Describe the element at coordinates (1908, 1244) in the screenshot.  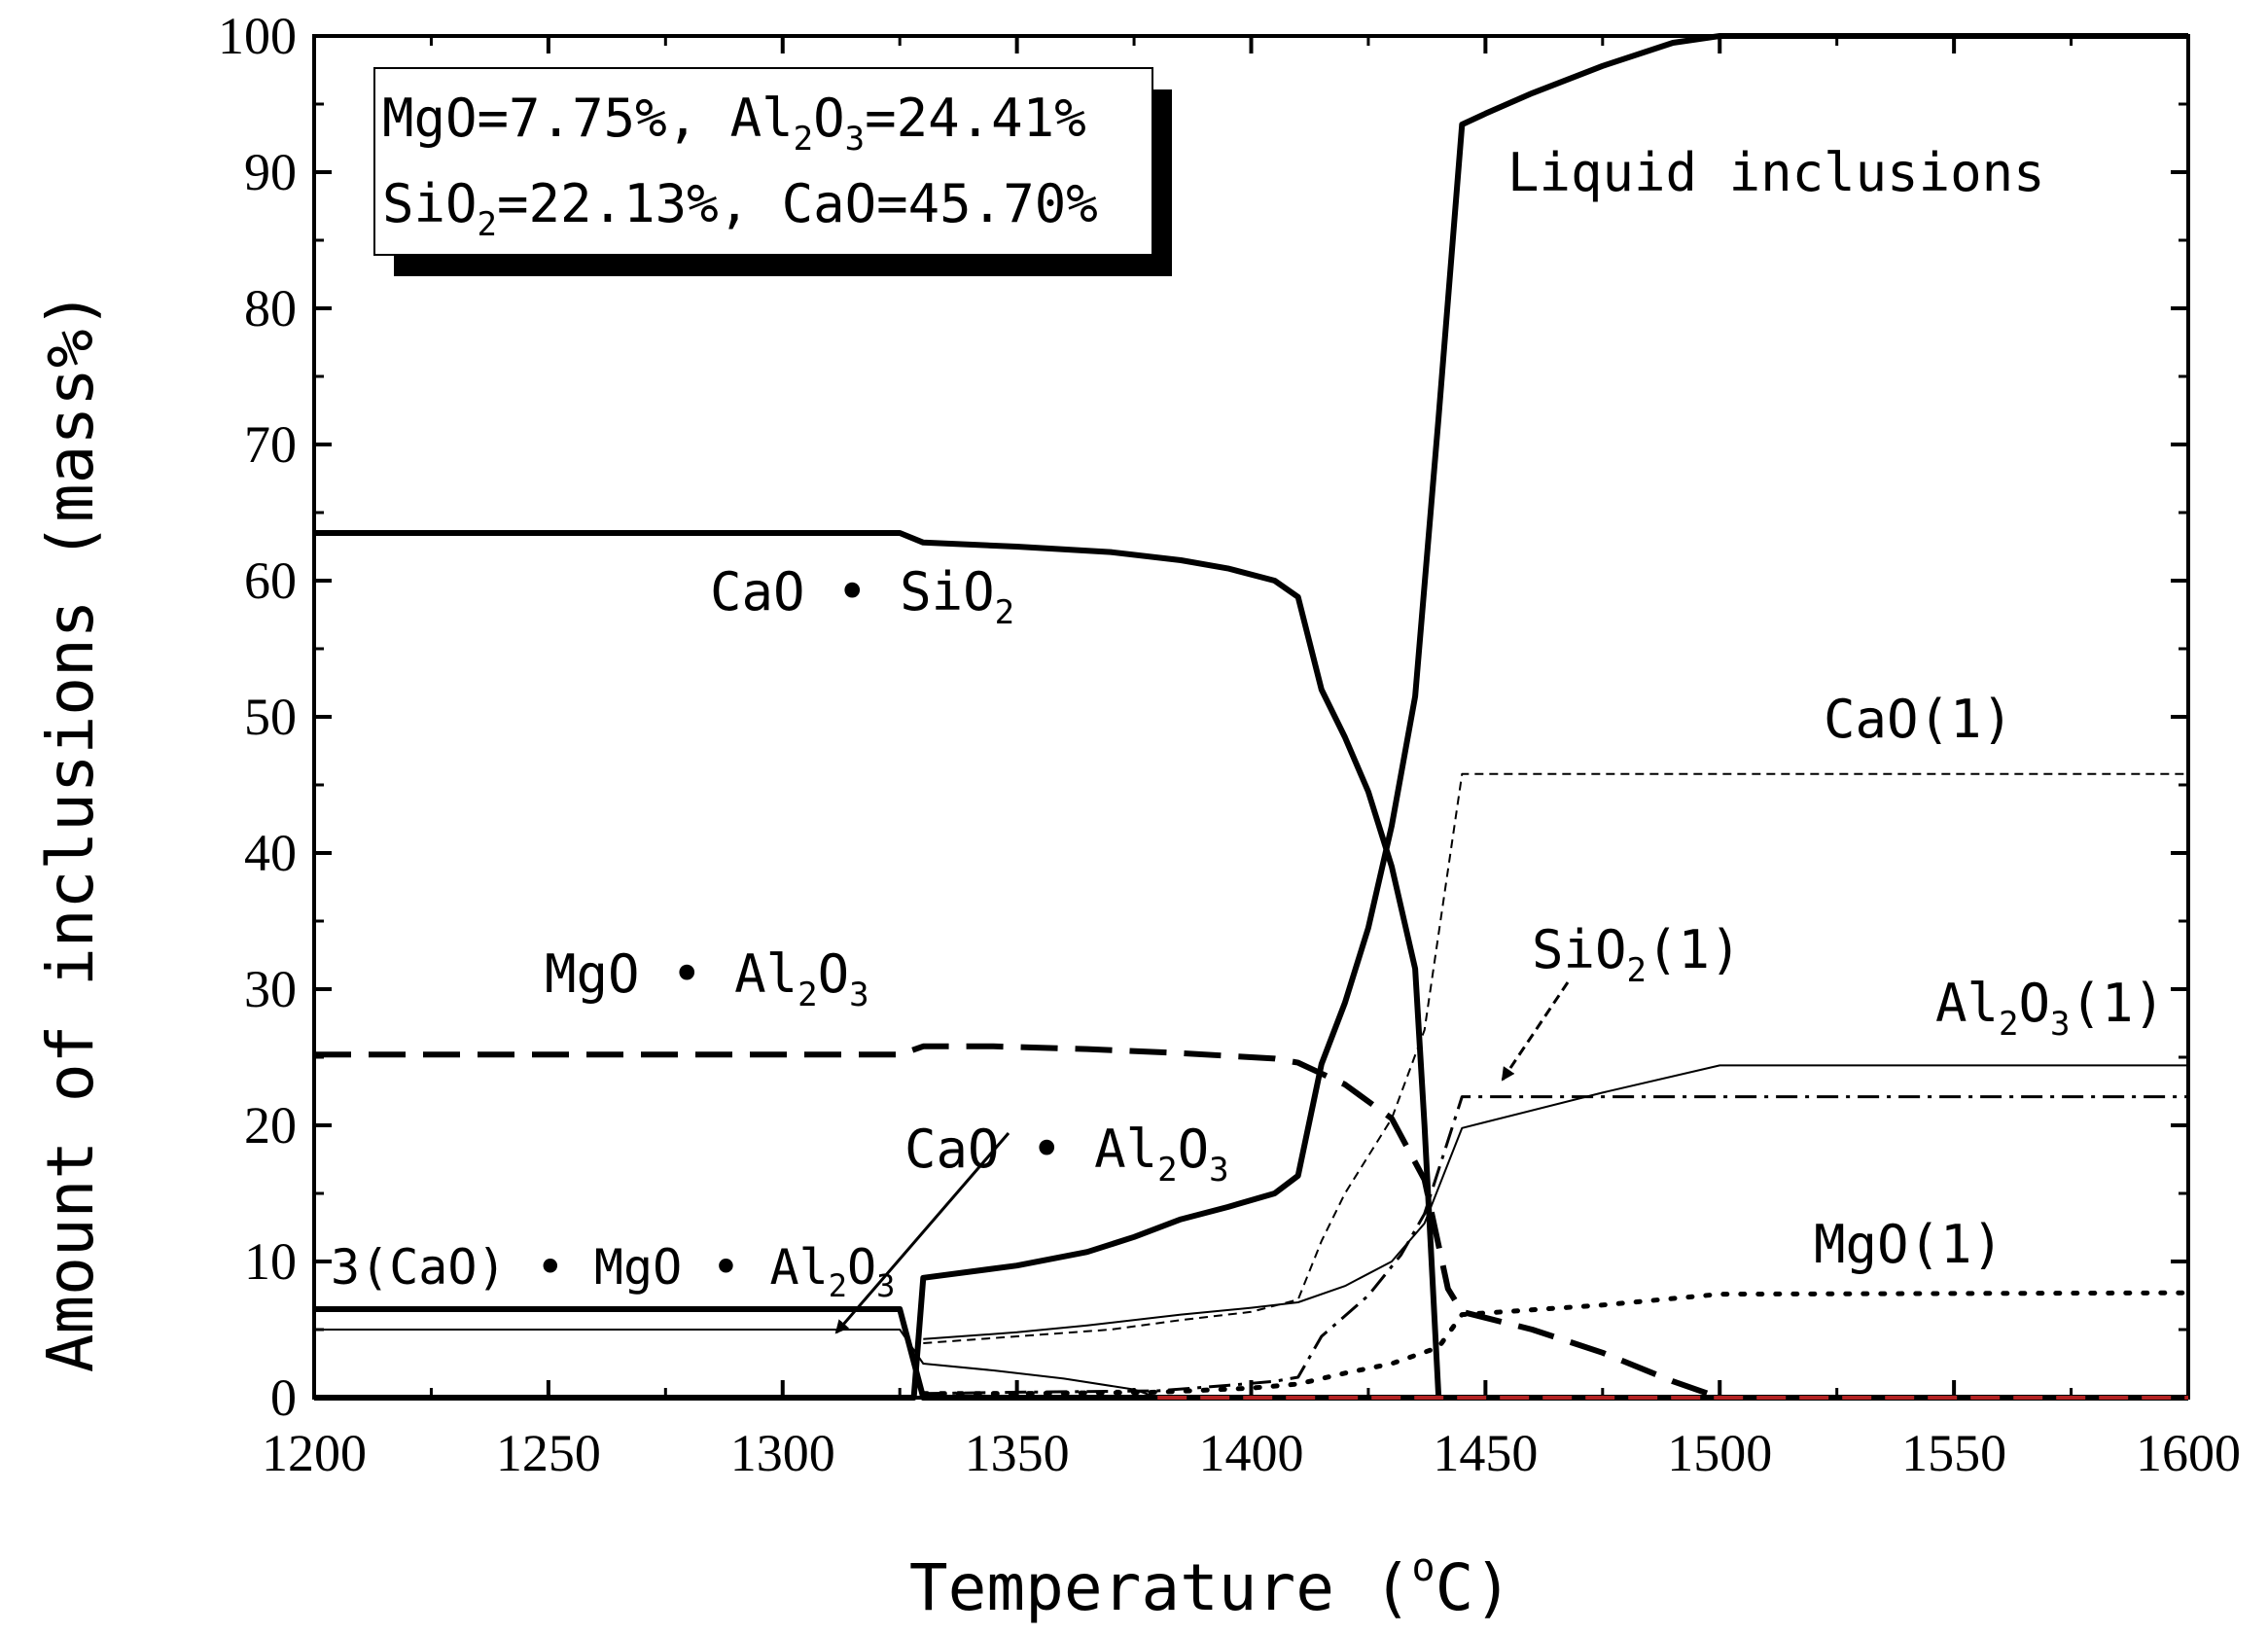
I see `label-mgo-liquid: MgO(1)` at that location.